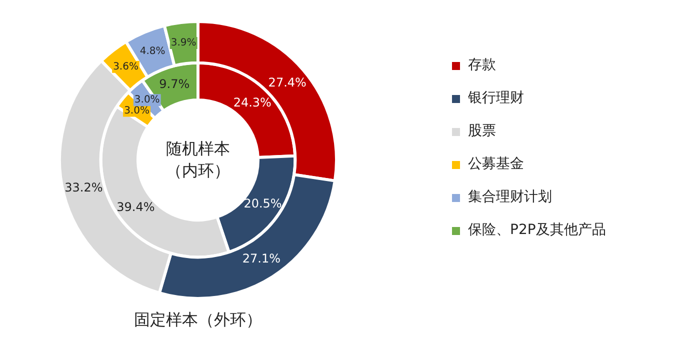  Describe the element at coordinates (510, 197) in the screenshot. I see `legend-label: 集合理财计划` at that location.